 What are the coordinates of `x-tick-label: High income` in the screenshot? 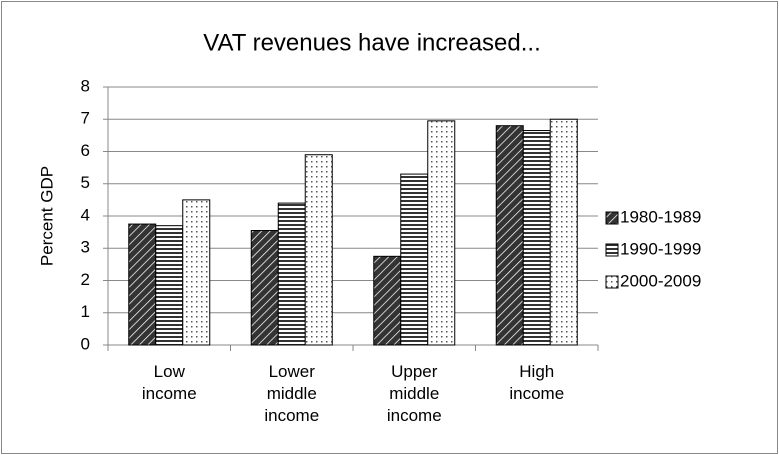 It's located at (537, 382).